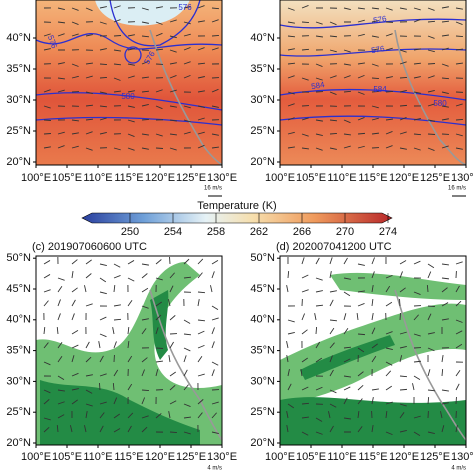  What do you see at coordinates (36, 457) in the screenshot?
I see `lon-label: 100°E` at bounding box center [36, 457].